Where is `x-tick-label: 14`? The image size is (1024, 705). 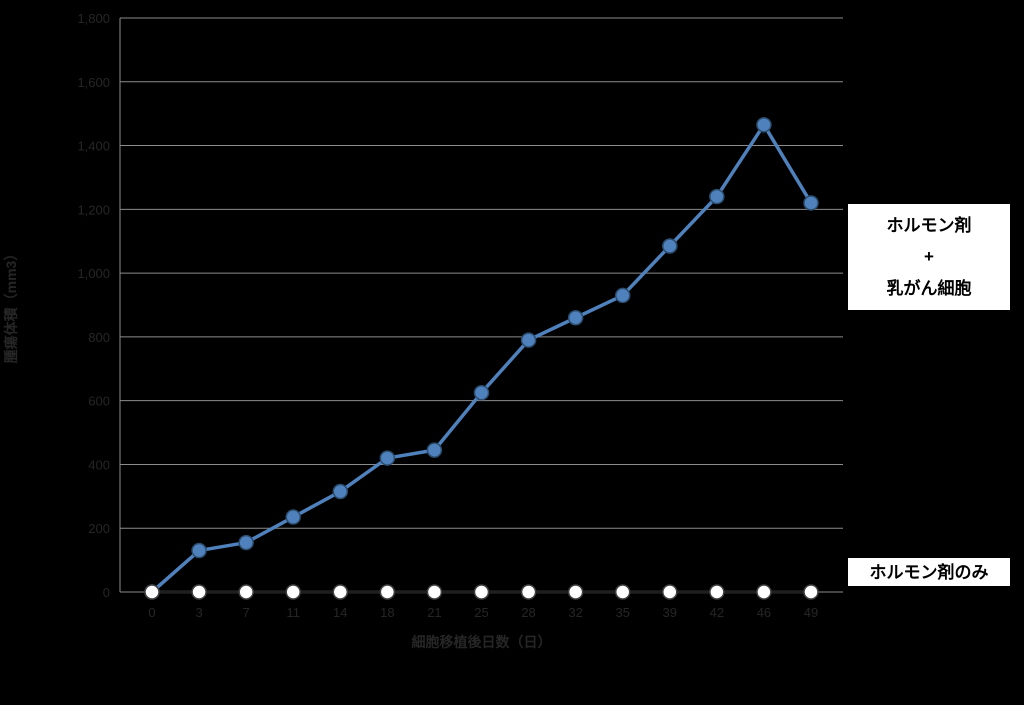
x-tick-label: 14 is located at coordinates (340, 612).